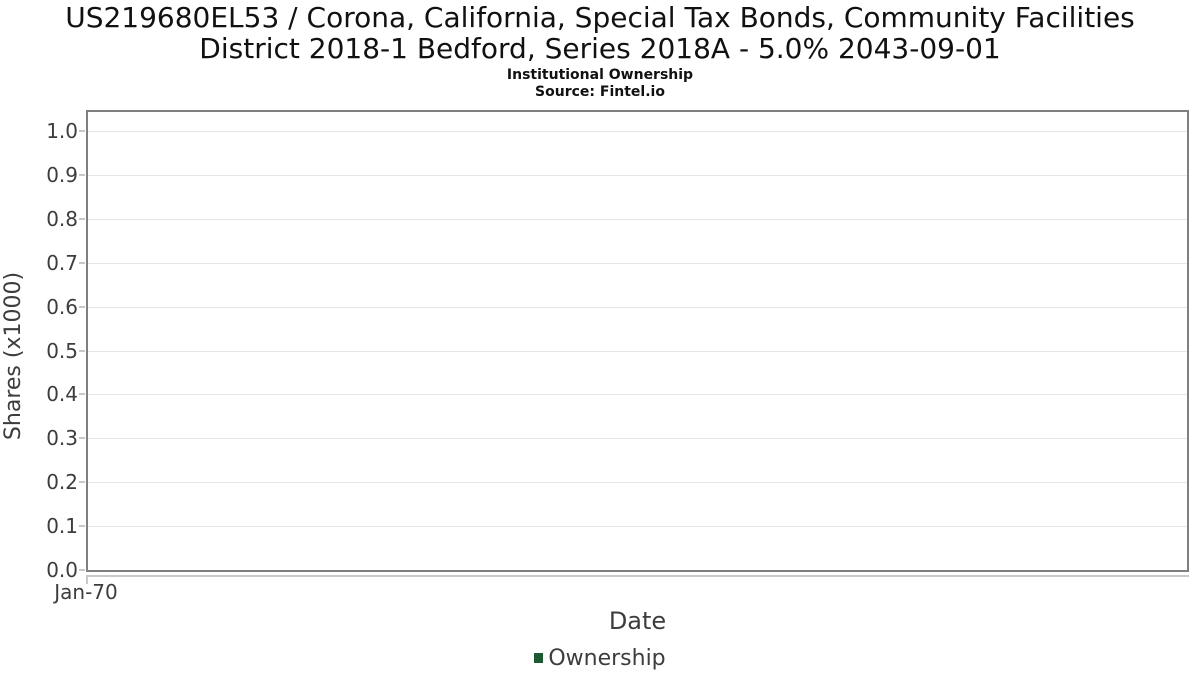 This screenshot has width=1200, height=675. I want to click on y-tick-label: 0.7, so click(62, 262).